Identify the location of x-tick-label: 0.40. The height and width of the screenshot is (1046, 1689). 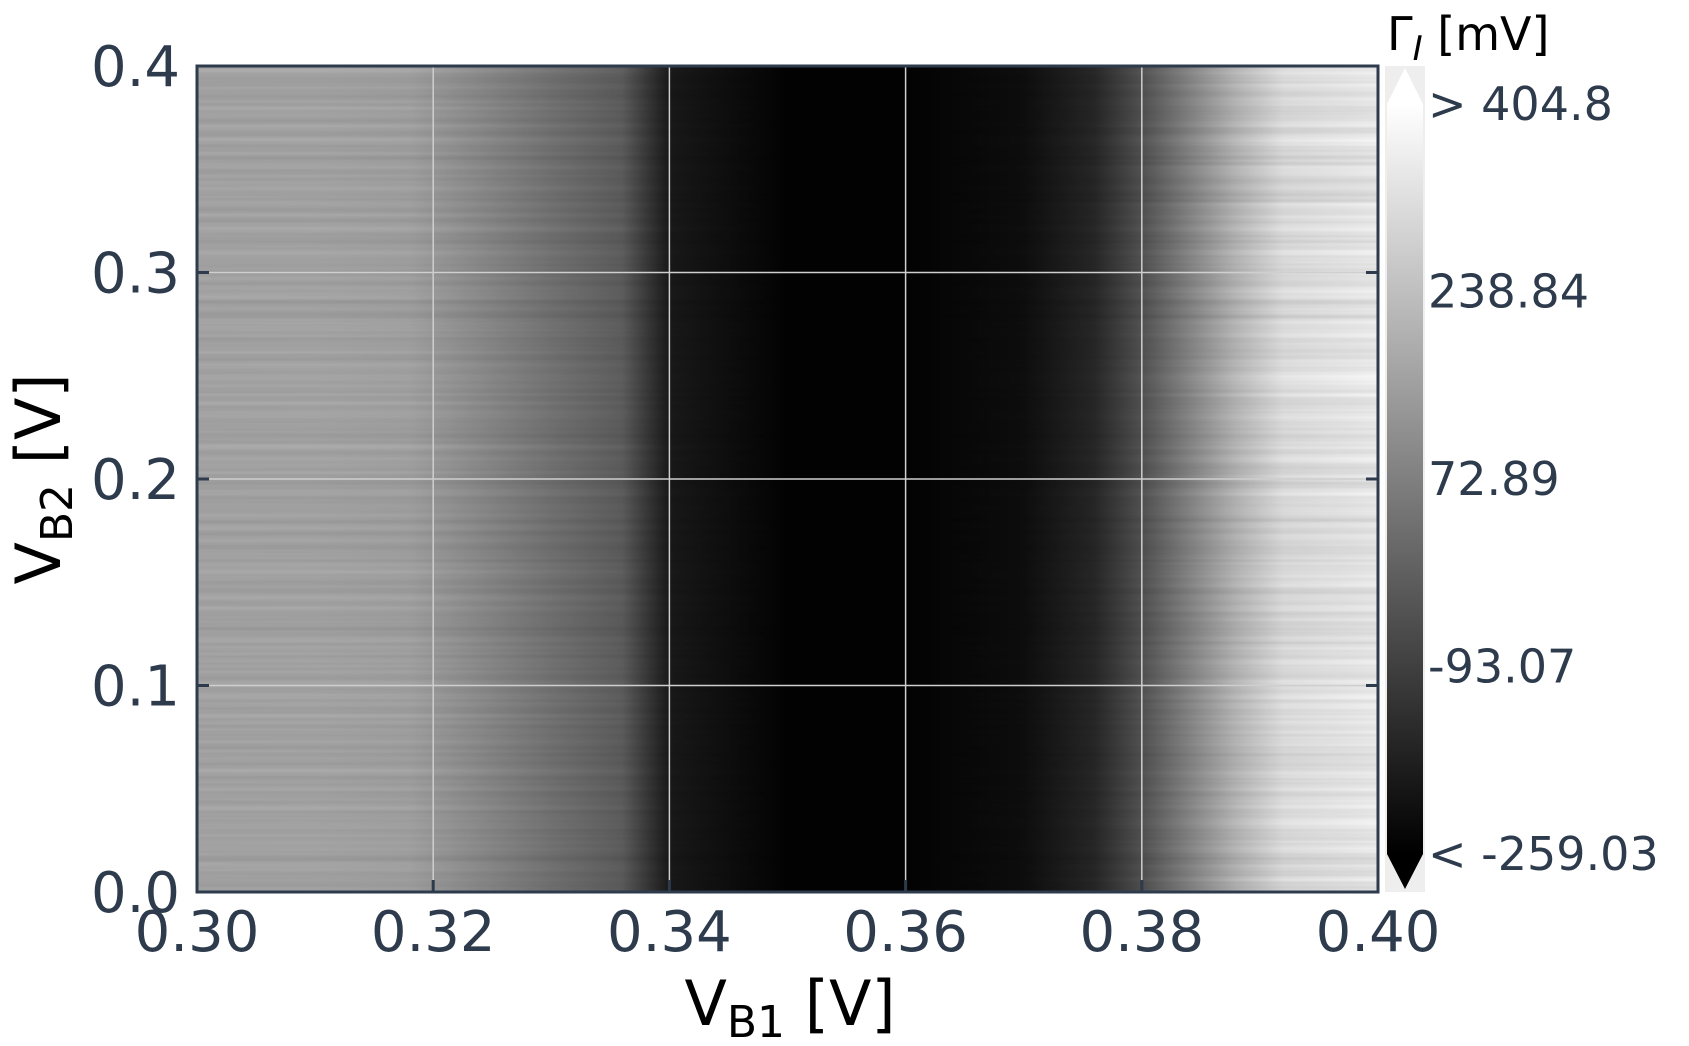
(1378, 932).